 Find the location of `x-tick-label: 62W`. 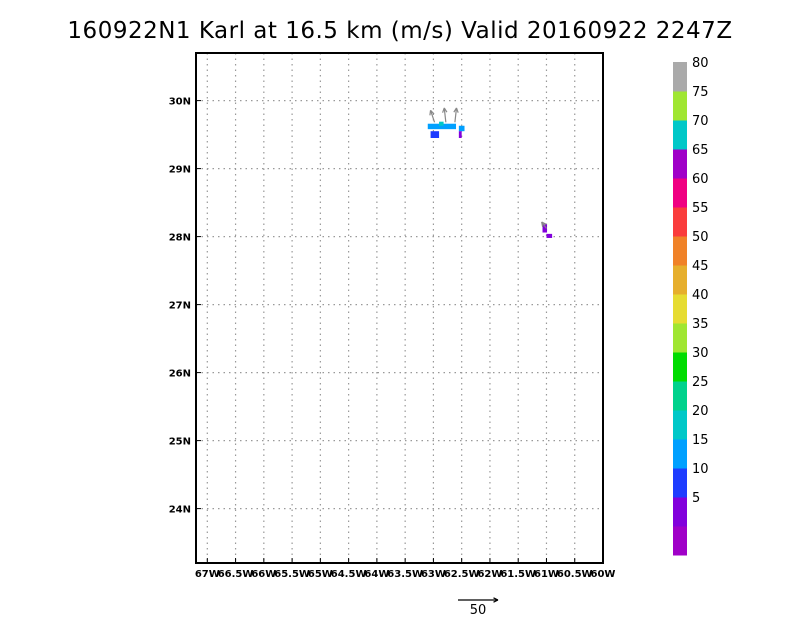

x-tick-label: 62W is located at coordinates (489, 574).